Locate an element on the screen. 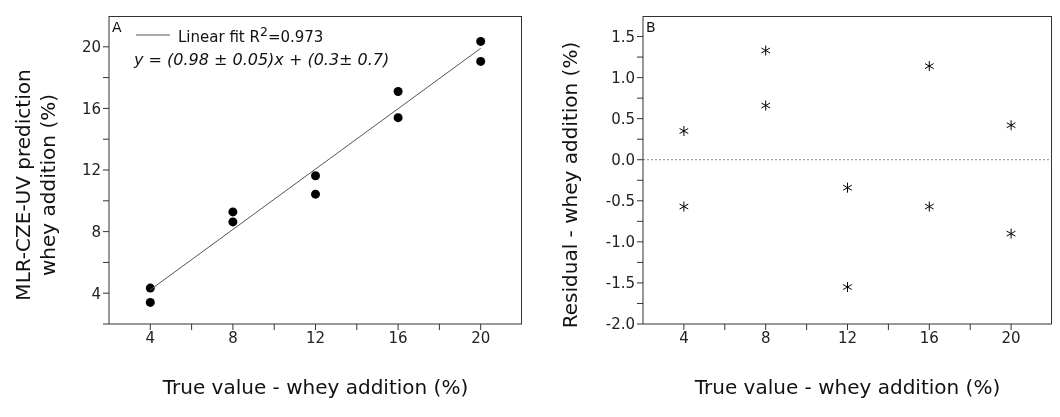 This screenshot has height=417, width=1060. y-tick-label: -1.0 is located at coordinates (620, 242).